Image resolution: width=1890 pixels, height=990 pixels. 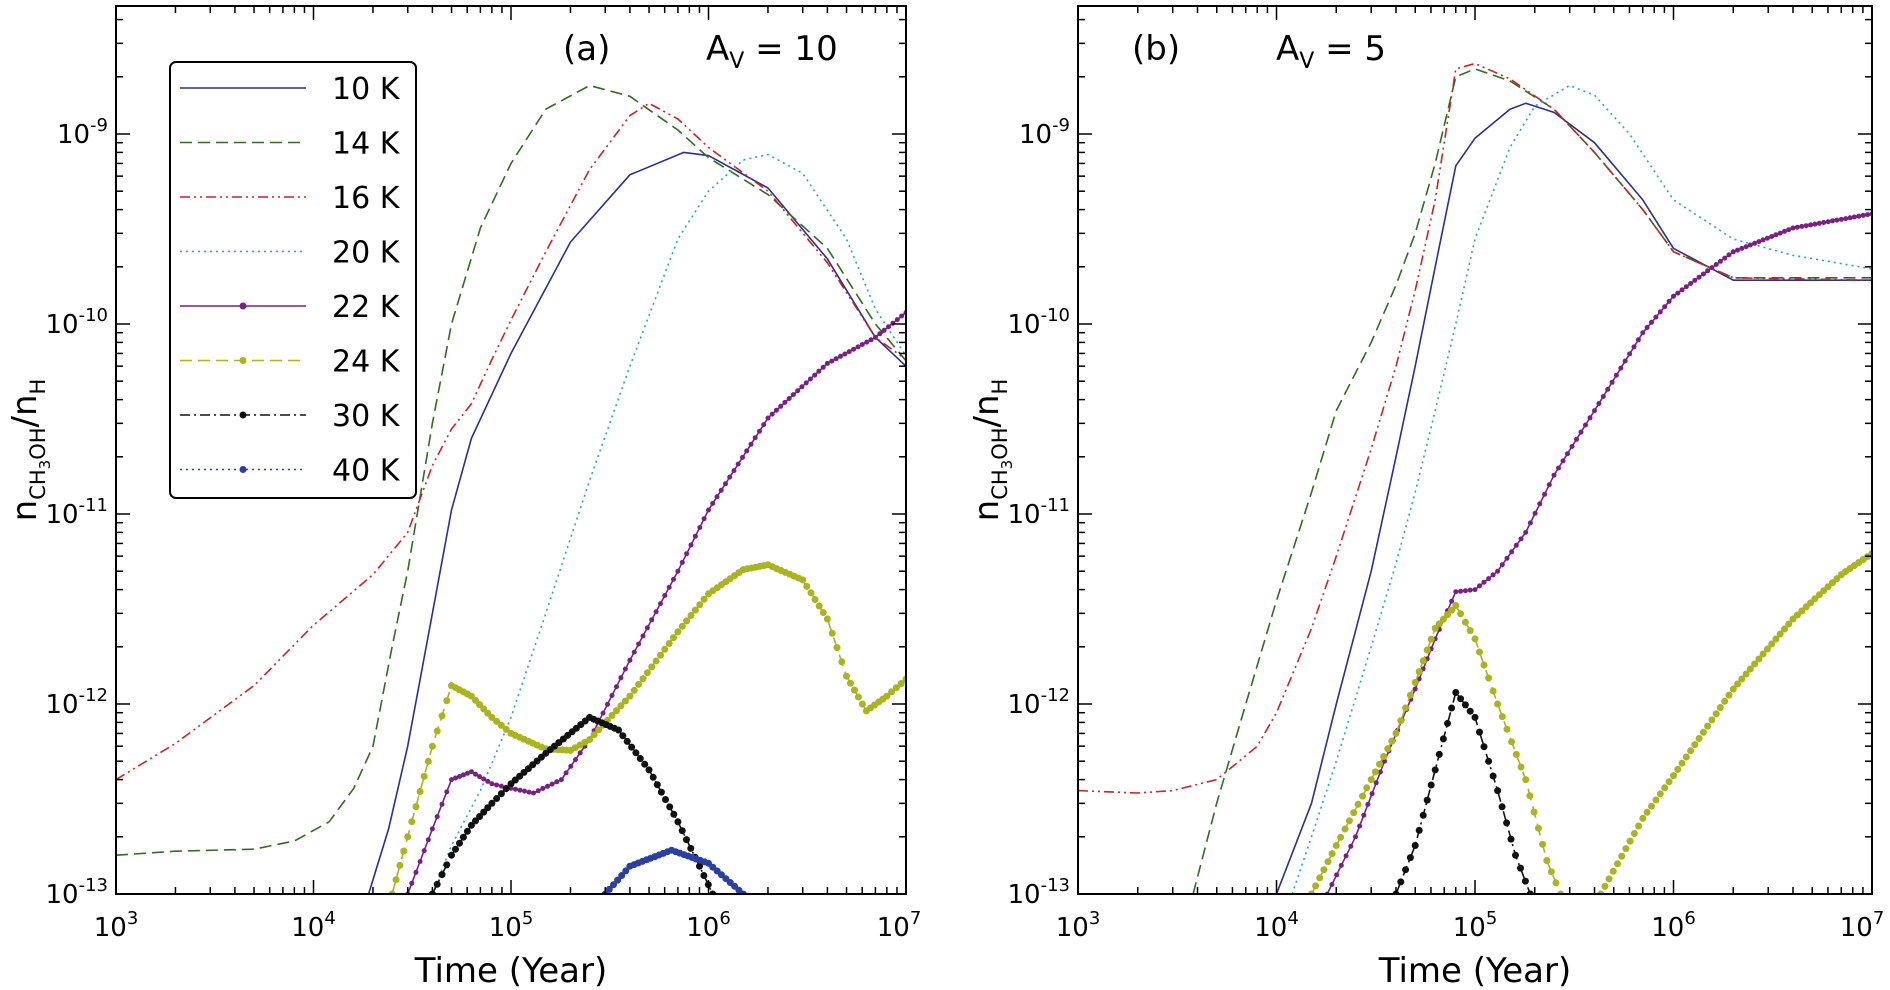 I want to click on y-tick-label: 10-11, so click(x=1039, y=512).